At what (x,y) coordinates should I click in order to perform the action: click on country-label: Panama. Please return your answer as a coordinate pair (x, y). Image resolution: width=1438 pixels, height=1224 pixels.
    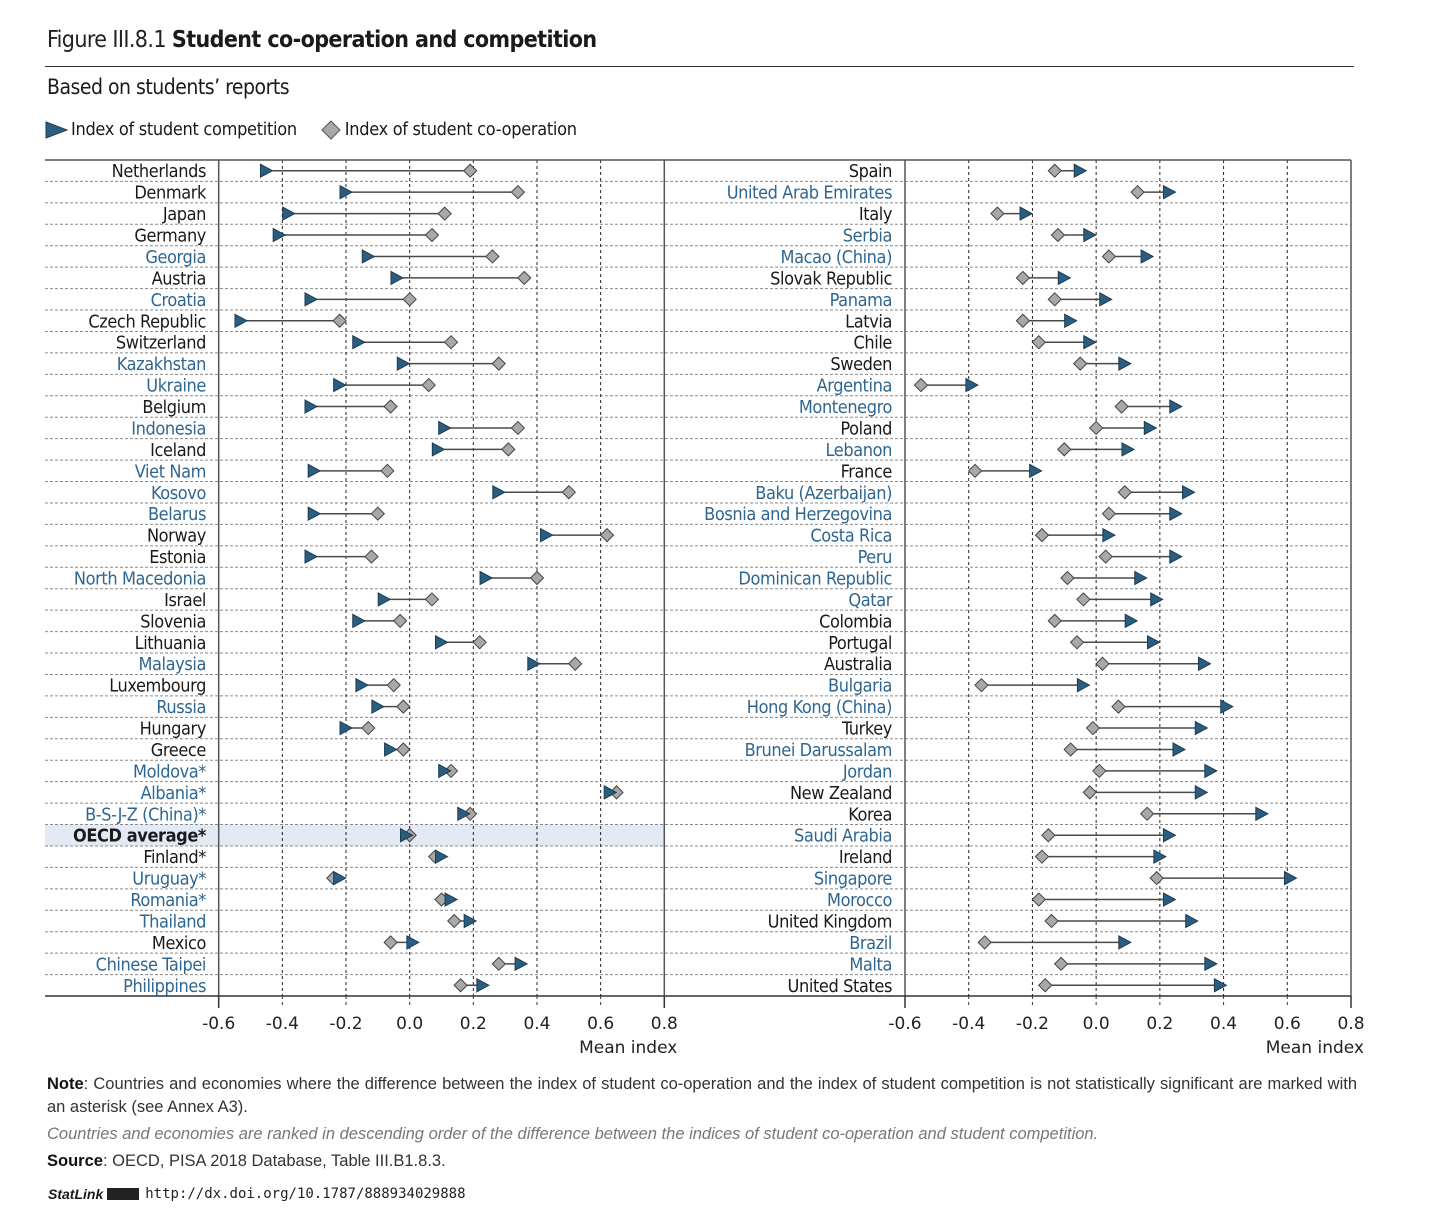
    Looking at the image, I should click on (861, 300).